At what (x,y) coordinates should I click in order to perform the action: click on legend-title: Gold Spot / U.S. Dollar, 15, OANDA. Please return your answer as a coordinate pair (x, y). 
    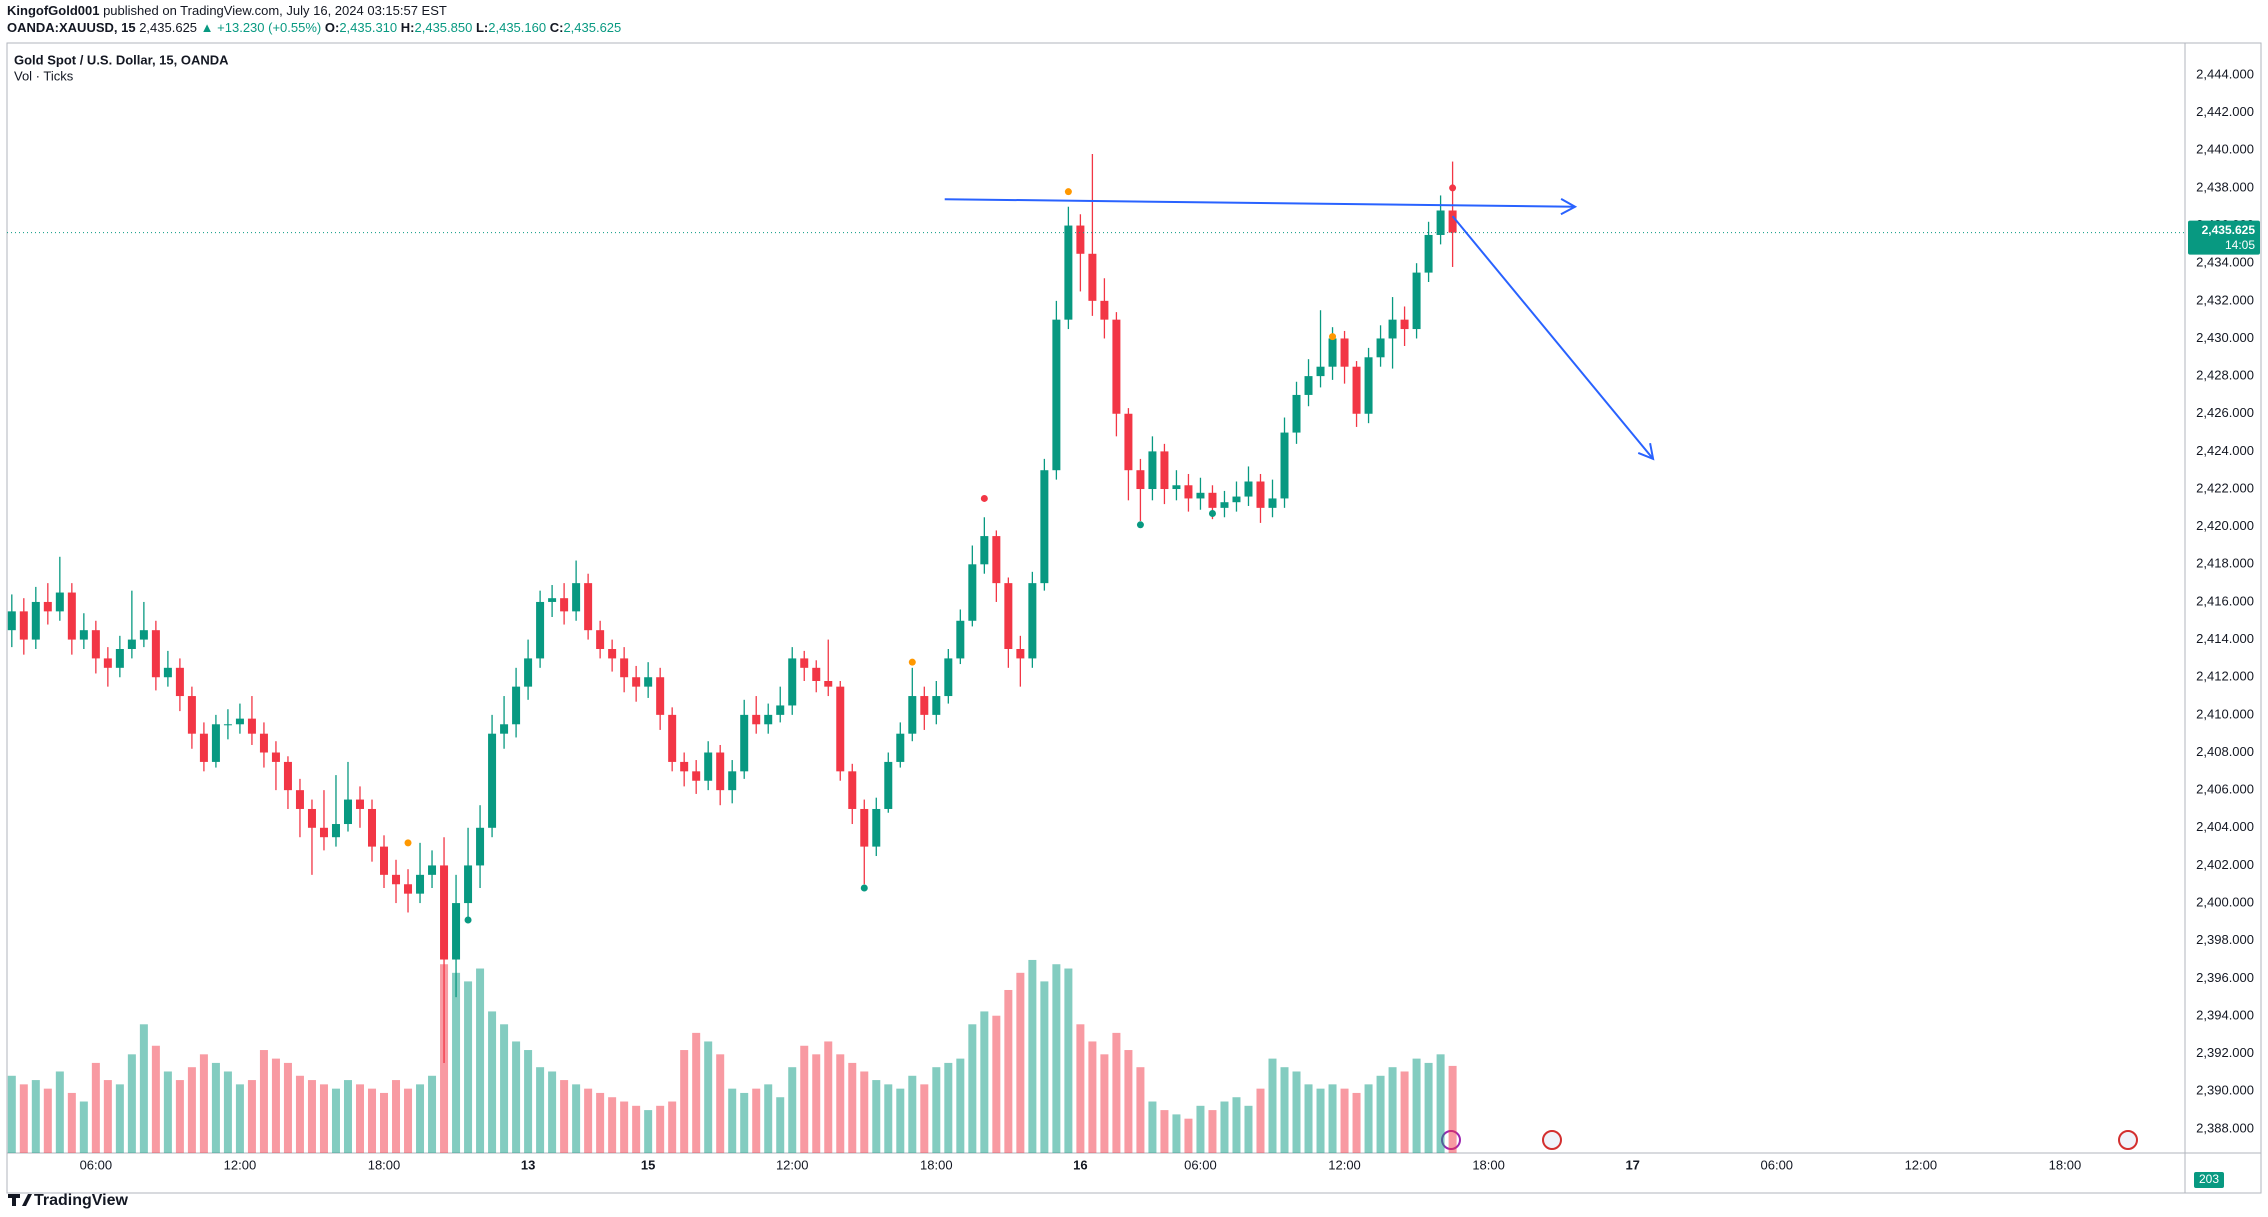
    Looking at the image, I should click on (121, 59).